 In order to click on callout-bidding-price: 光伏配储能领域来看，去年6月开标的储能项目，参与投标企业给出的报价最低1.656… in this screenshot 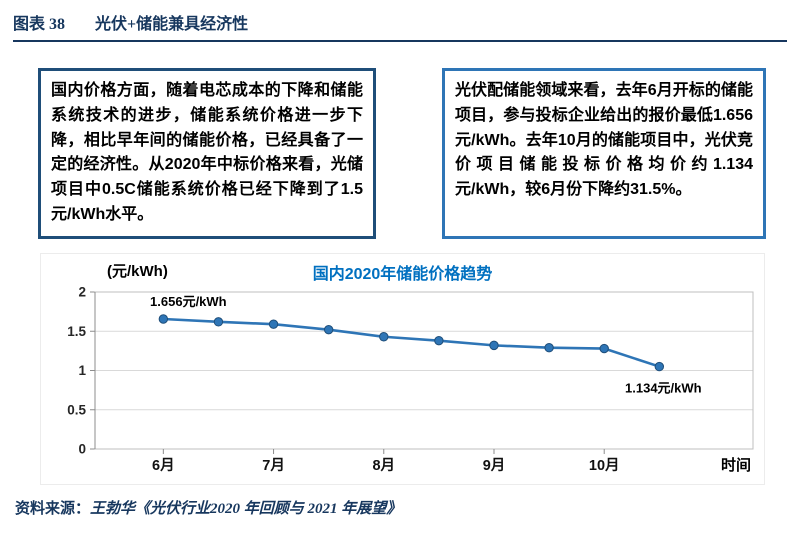, I will do `click(604, 153)`.